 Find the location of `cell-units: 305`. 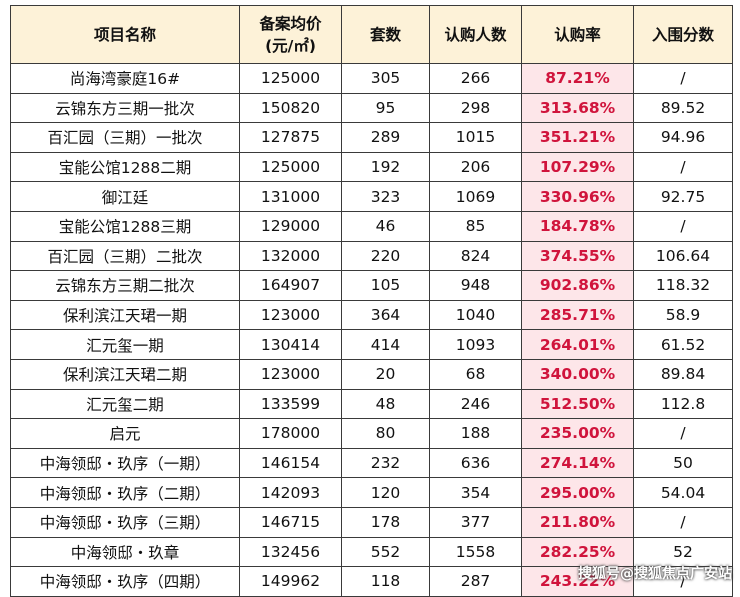

cell-units: 305 is located at coordinates (385, 78).